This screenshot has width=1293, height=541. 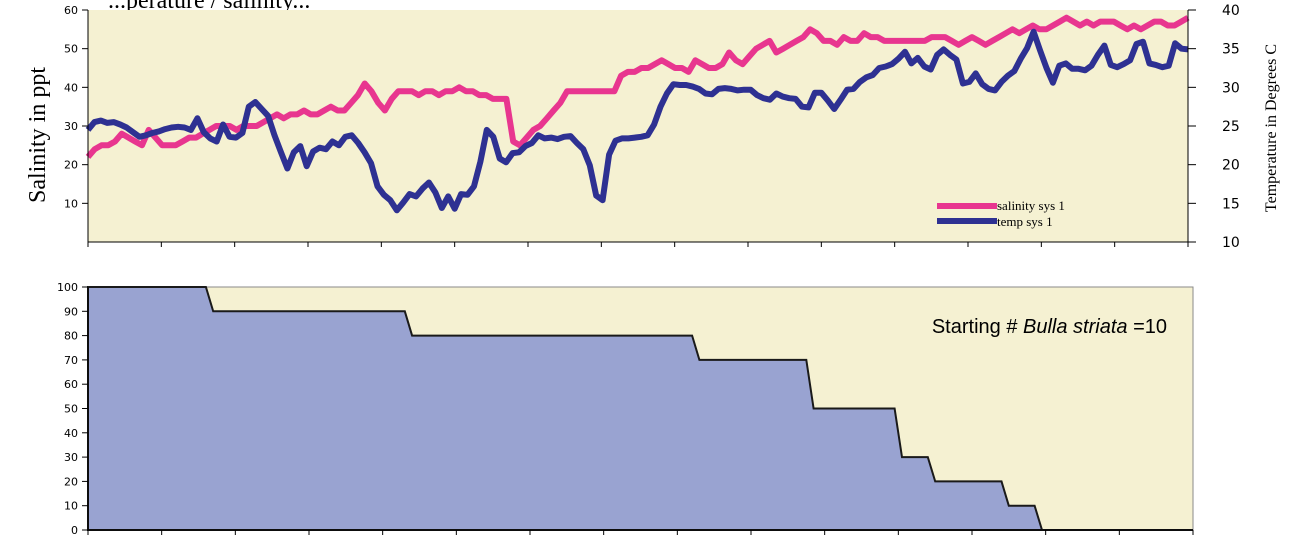 What do you see at coordinates (71, 481) in the screenshot?
I see `bottom-left-tick-label: 20` at bounding box center [71, 481].